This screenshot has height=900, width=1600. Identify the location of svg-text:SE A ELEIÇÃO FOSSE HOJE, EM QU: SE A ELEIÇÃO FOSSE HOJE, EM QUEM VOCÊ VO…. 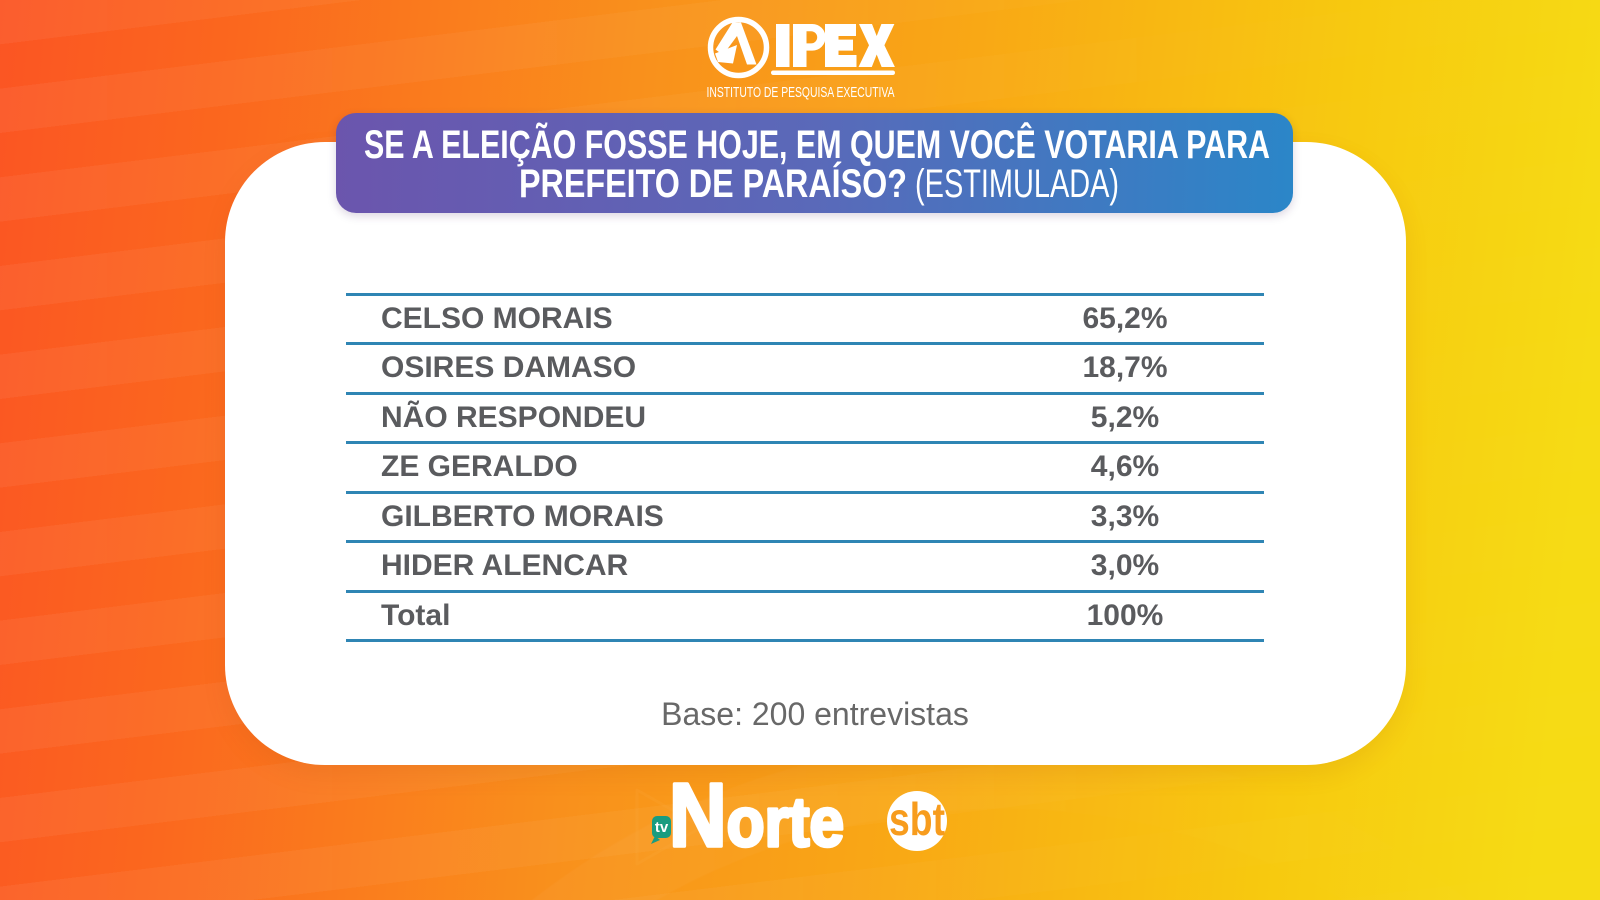
(817, 144).